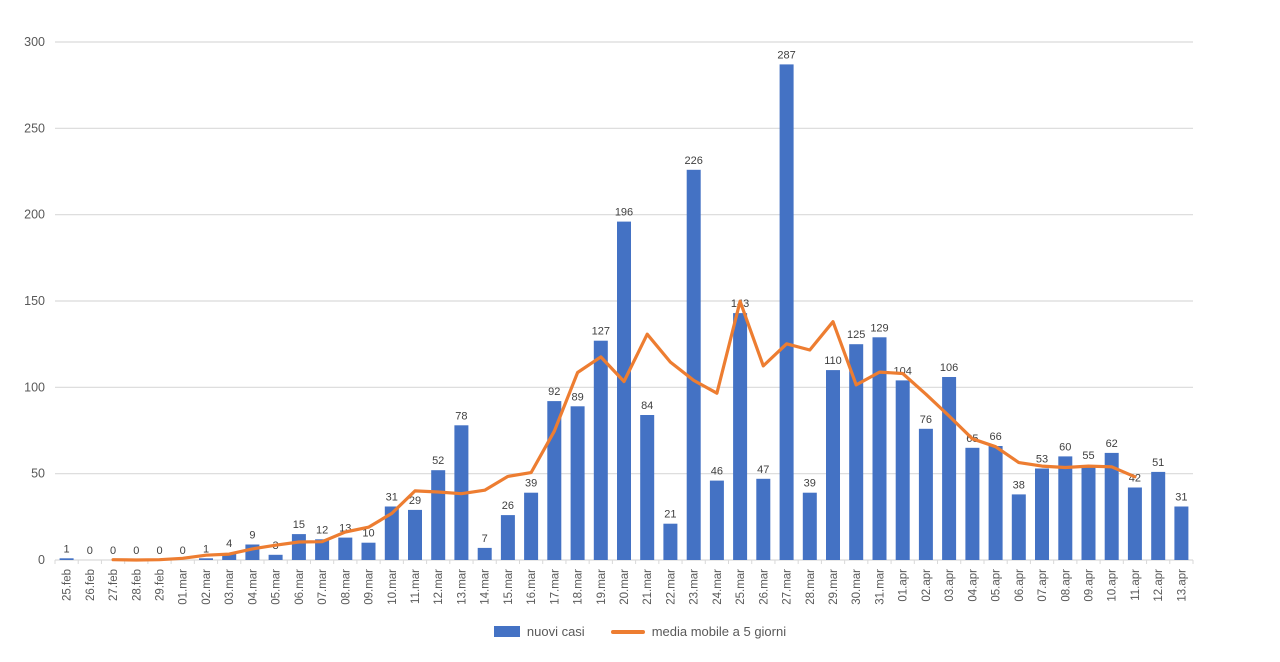 Image resolution: width=1280 pixels, height=662 pixels. I want to click on svg-text: 66, so click(995, 437).